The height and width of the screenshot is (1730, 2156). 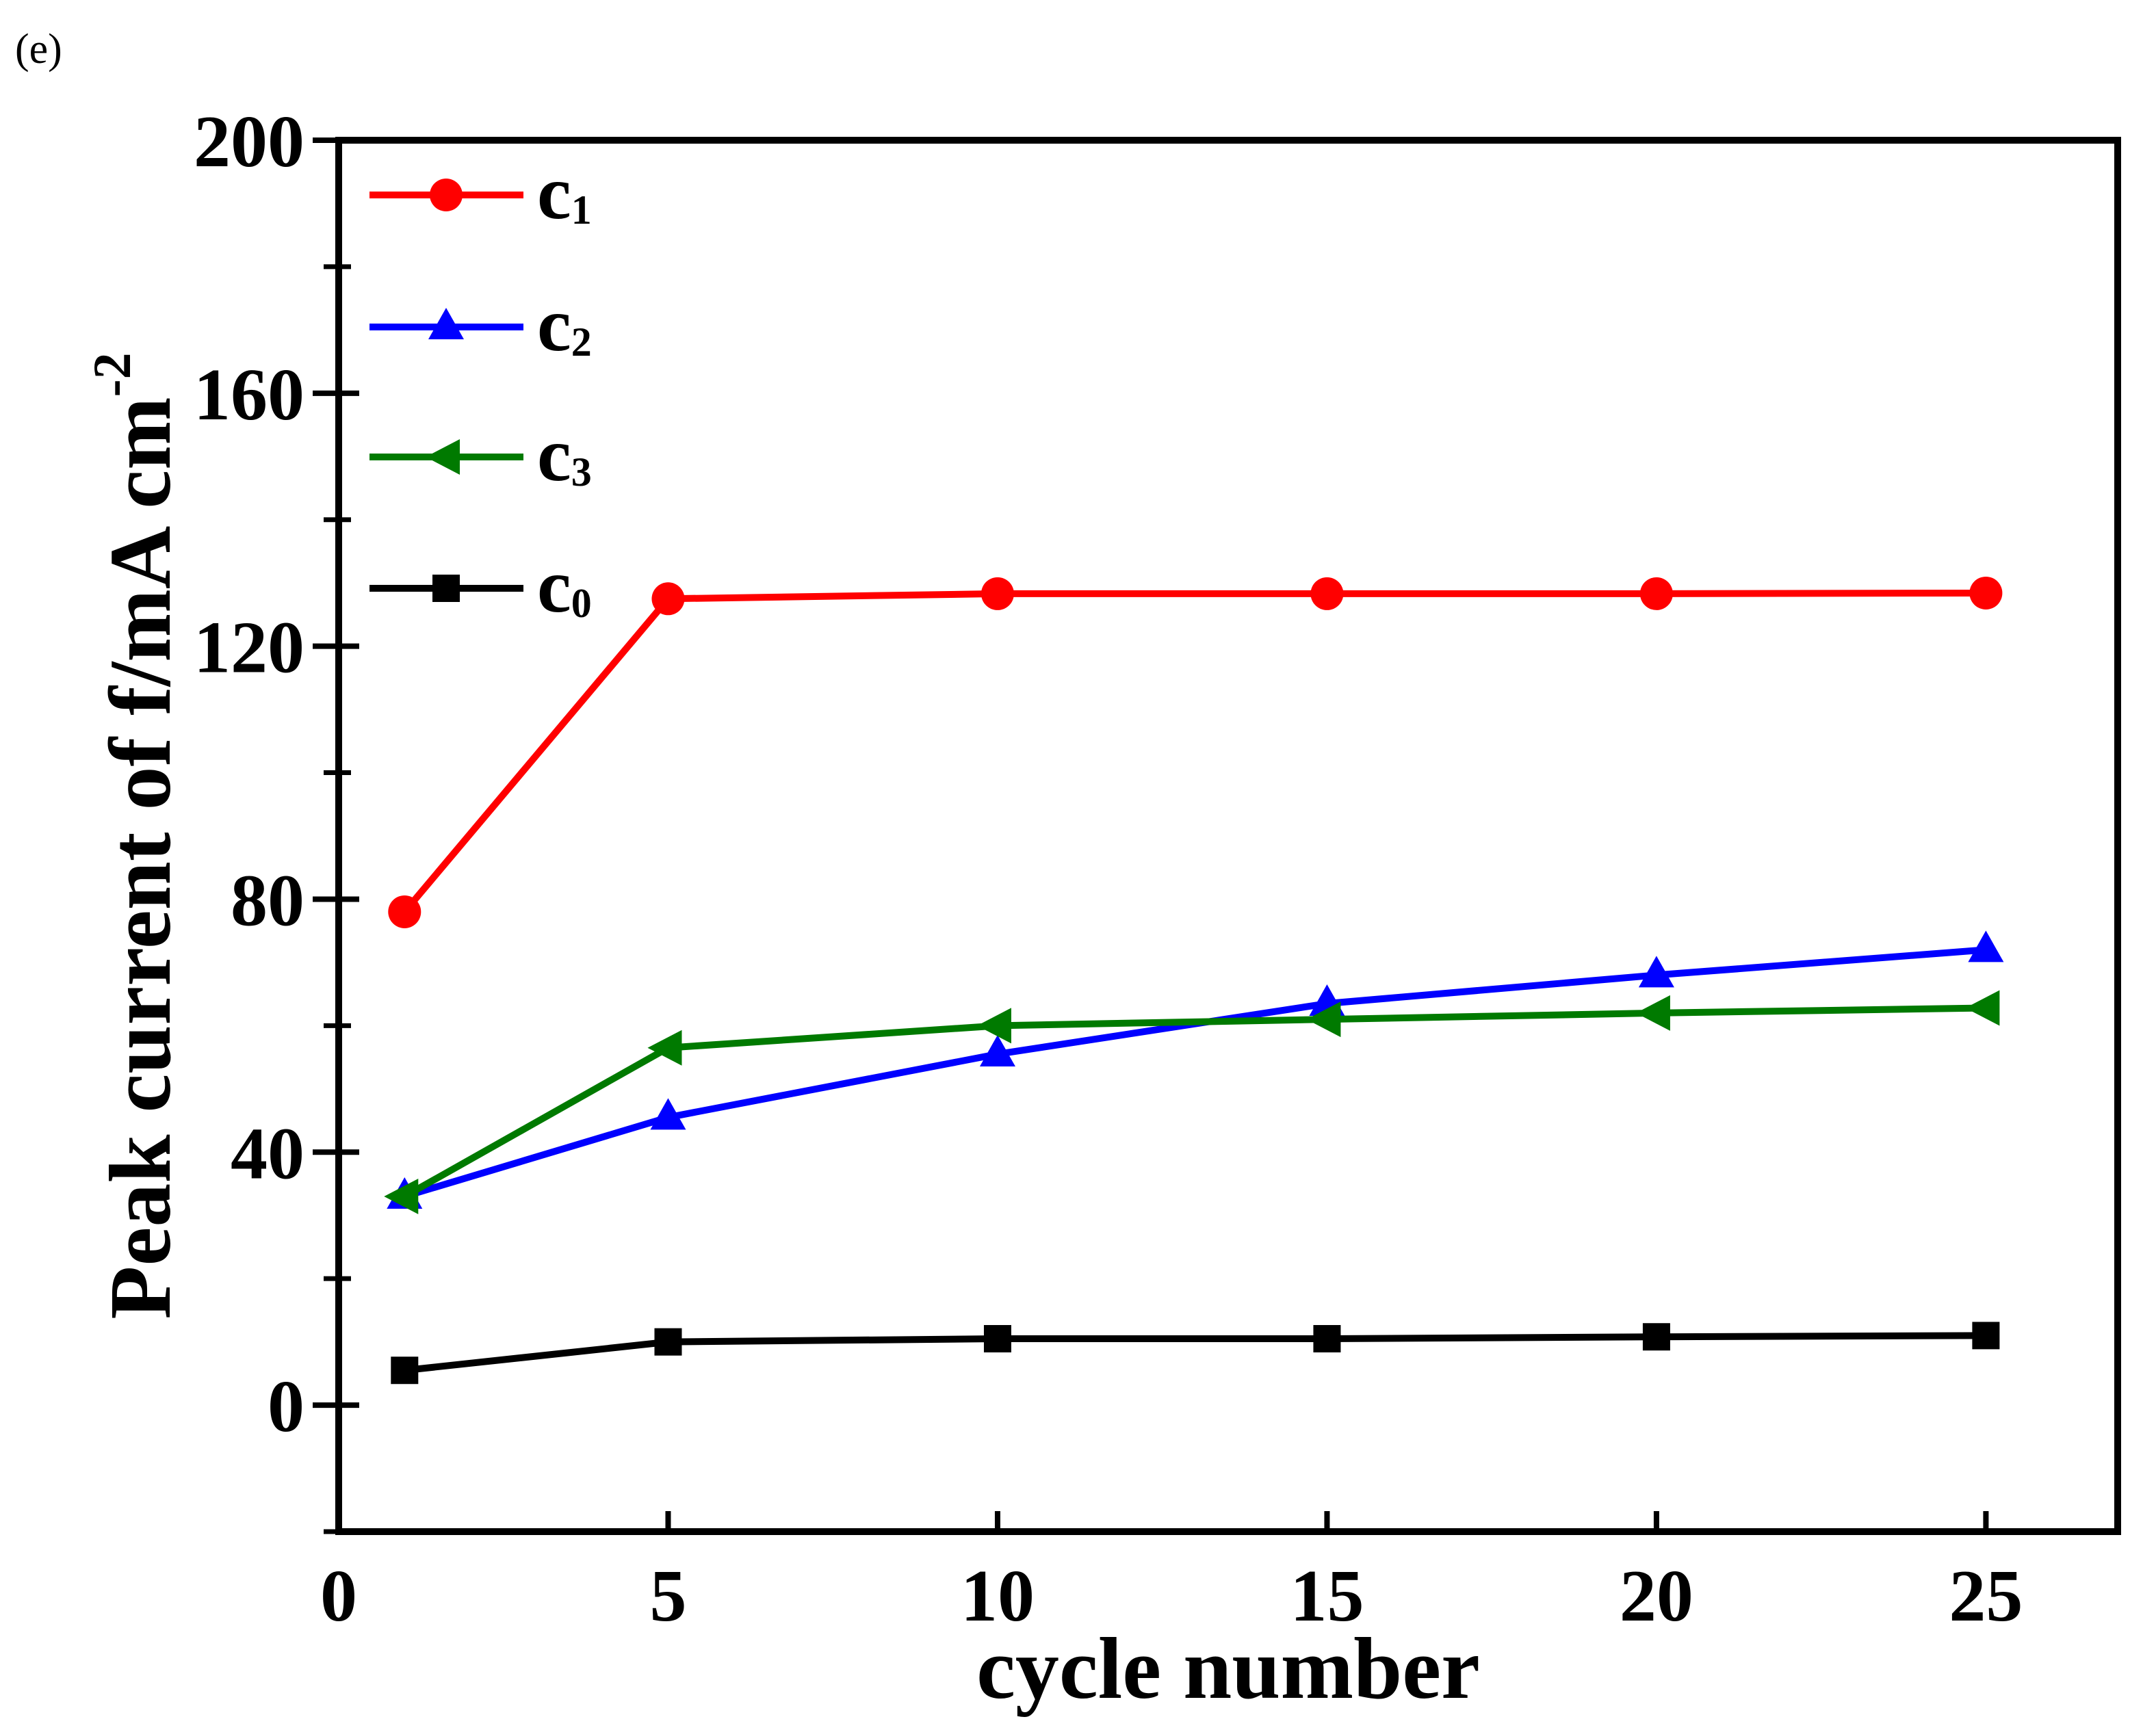 I want to click on x-tick-label: 0, so click(x=338, y=1596).